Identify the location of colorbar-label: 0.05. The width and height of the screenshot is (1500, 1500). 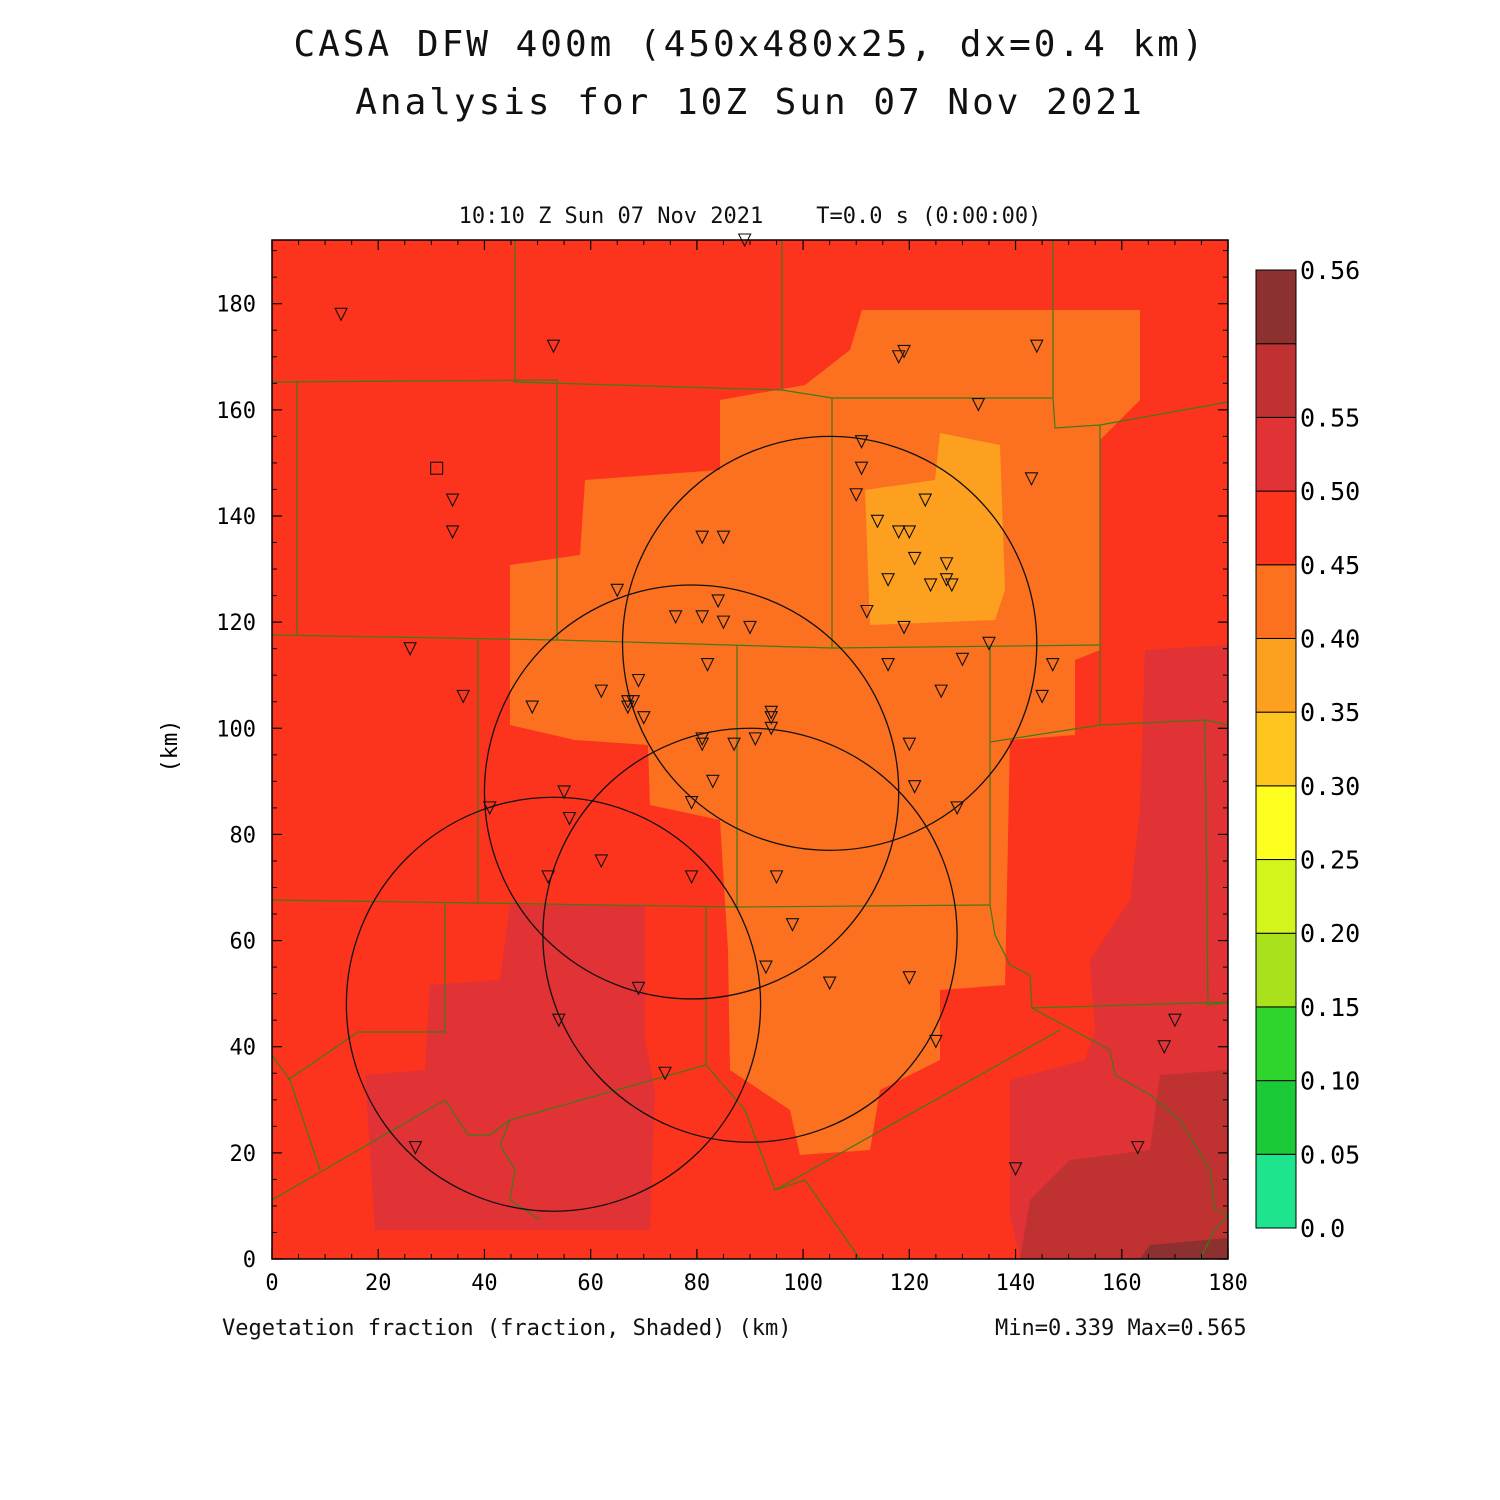
(1330, 1154).